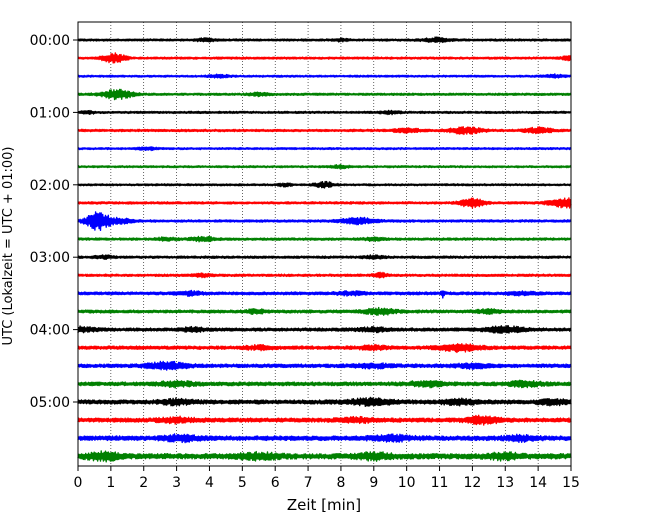  What do you see at coordinates (50, 403) in the screenshot?
I see `y-tick-label-5: 05:00` at bounding box center [50, 403].